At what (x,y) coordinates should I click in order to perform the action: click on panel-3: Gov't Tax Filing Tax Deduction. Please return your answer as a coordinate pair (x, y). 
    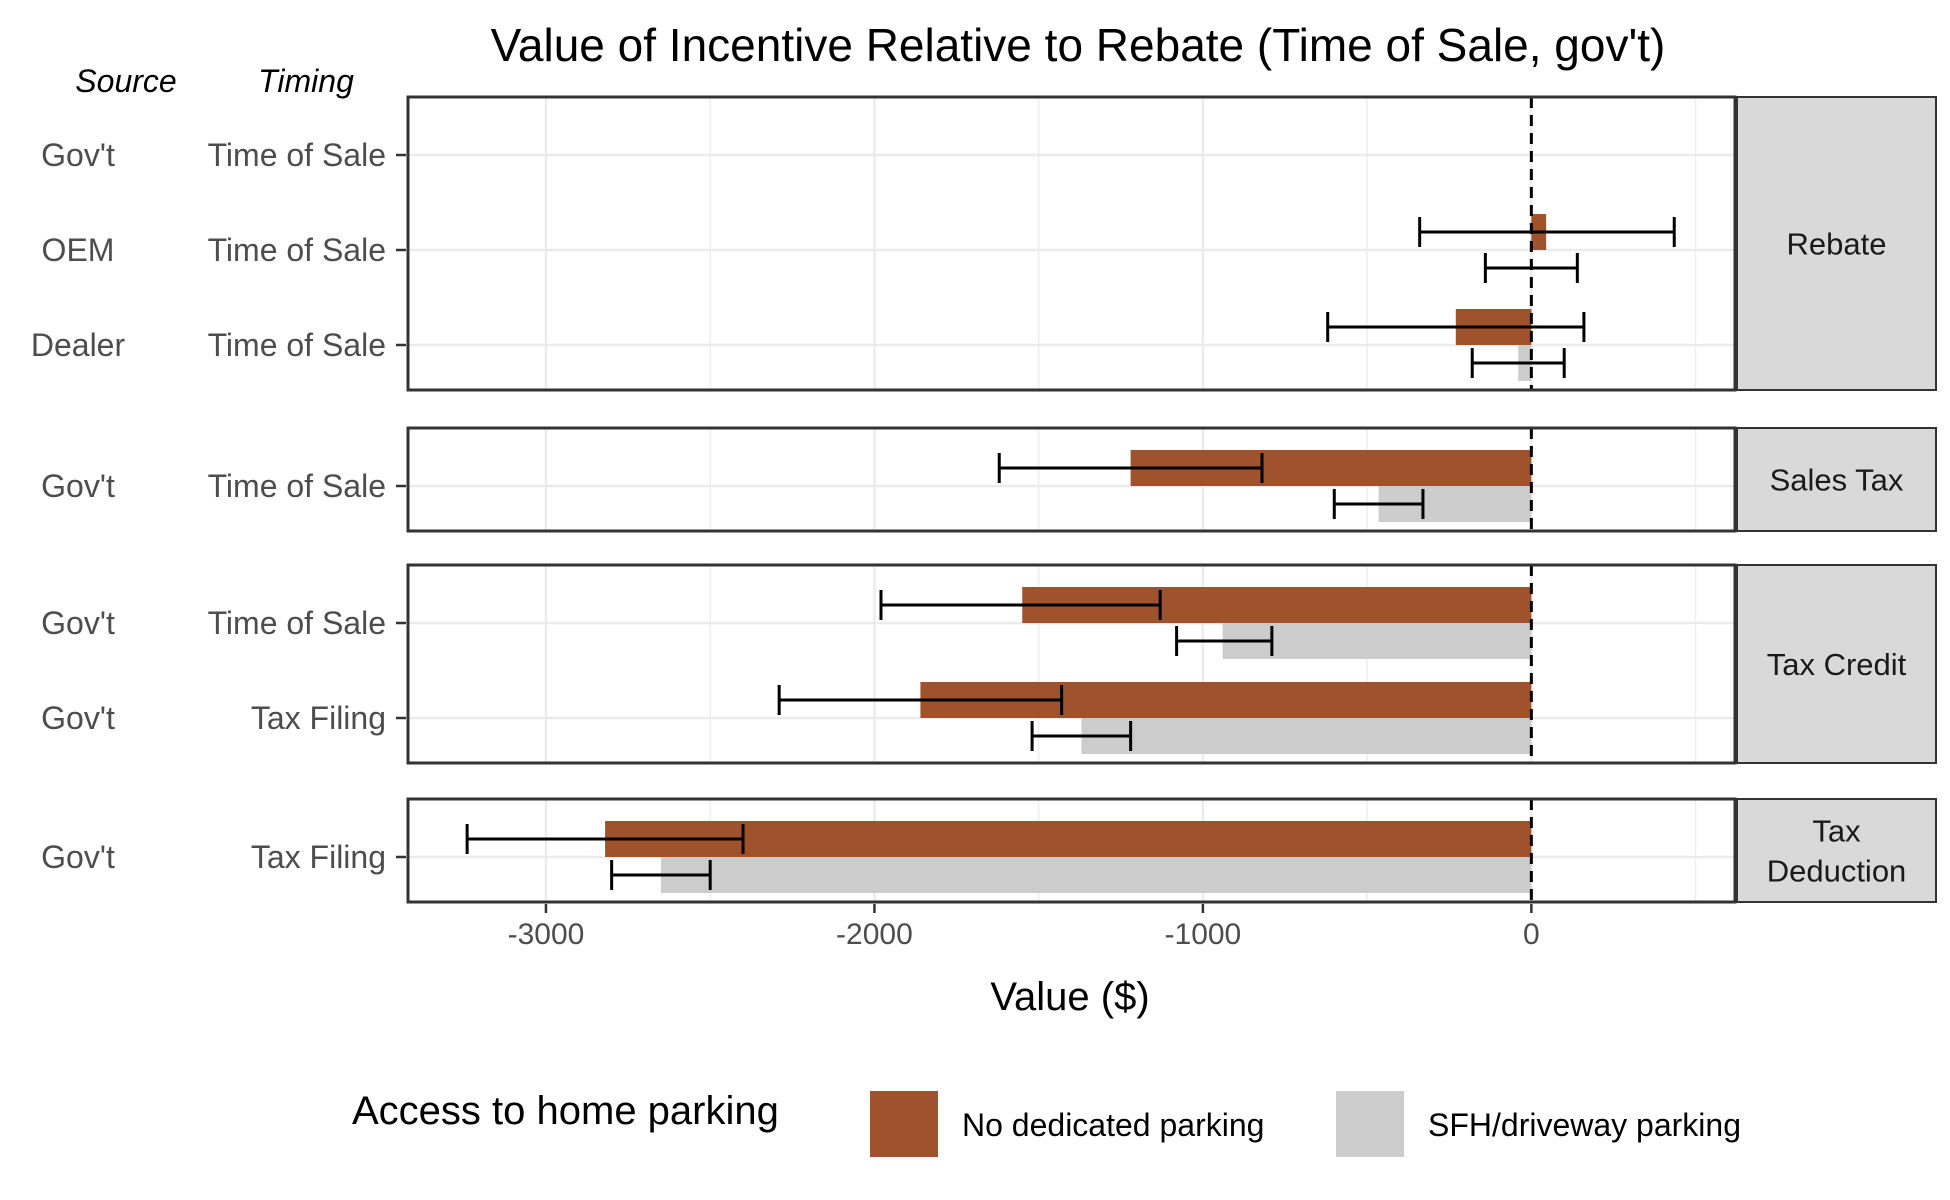
    Looking at the image, I should click on (989, 850).